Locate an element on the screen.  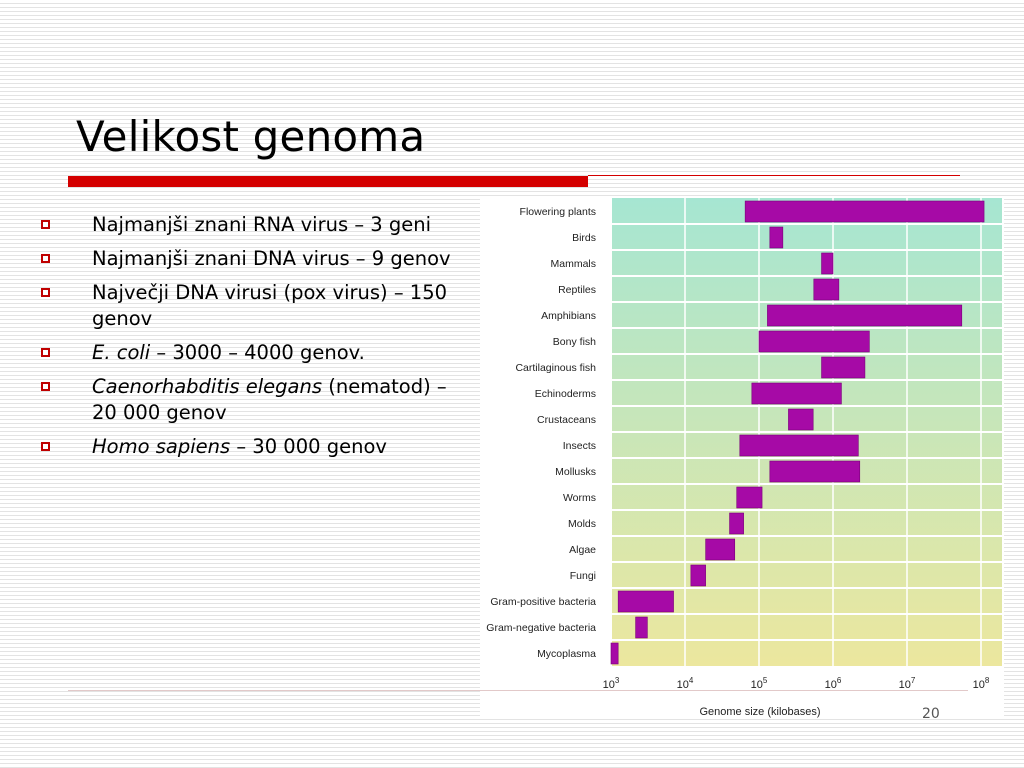
x-tick-label: 10⁷ is located at coordinates (907, 683).